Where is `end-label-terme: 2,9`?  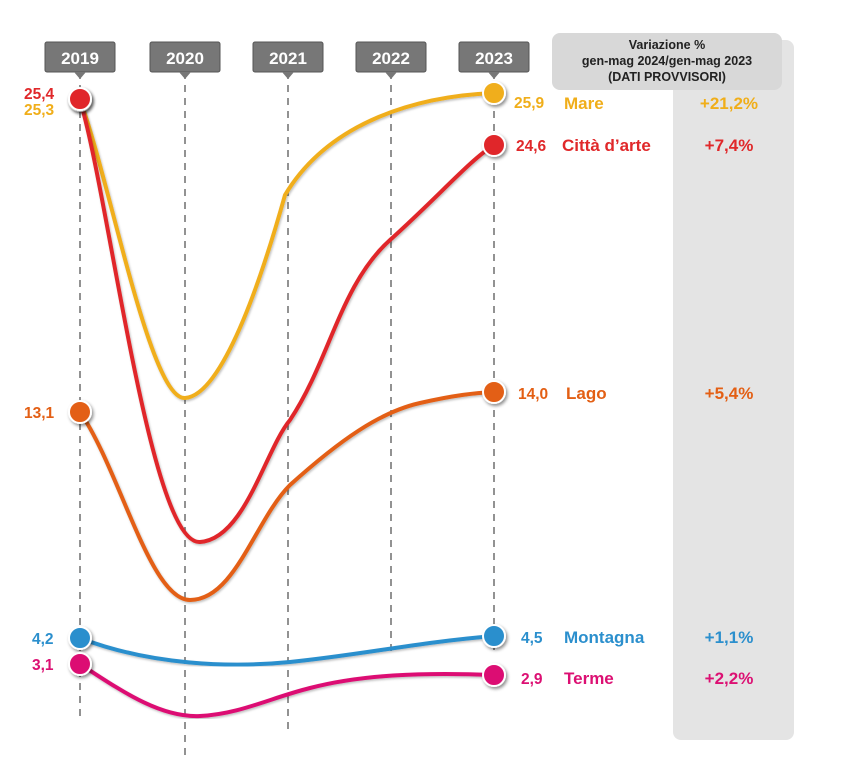 end-label-terme: 2,9 is located at coordinates (532, 679).